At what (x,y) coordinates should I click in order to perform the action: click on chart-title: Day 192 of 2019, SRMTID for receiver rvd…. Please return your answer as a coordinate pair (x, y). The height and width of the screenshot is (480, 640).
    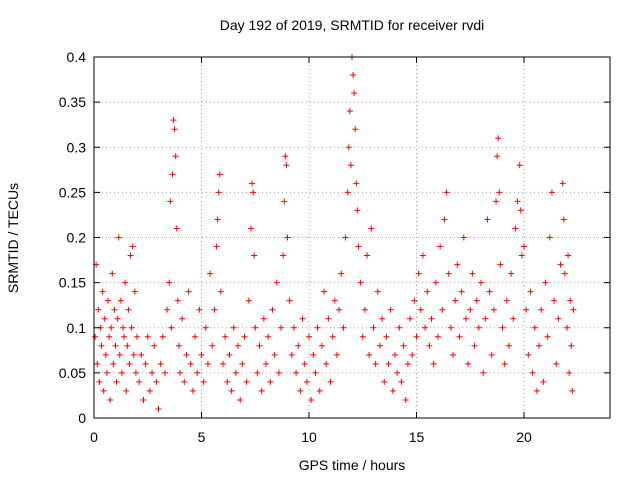
    Looking at the image, I should click on (352, 25).